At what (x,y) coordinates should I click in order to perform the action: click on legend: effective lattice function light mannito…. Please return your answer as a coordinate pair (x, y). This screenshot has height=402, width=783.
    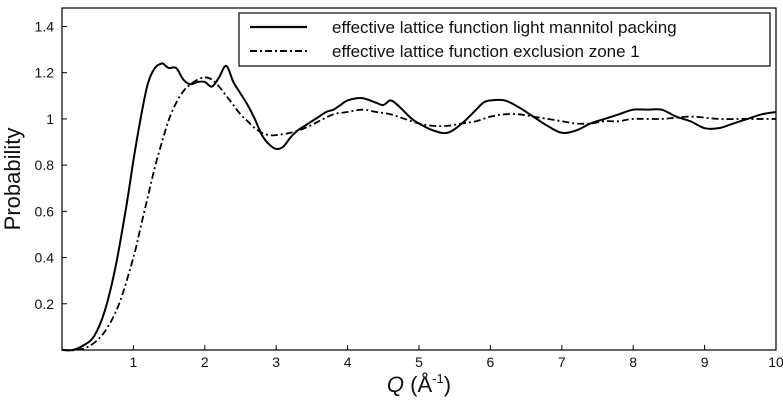
    Looking at the image, I should click on (504, 39).